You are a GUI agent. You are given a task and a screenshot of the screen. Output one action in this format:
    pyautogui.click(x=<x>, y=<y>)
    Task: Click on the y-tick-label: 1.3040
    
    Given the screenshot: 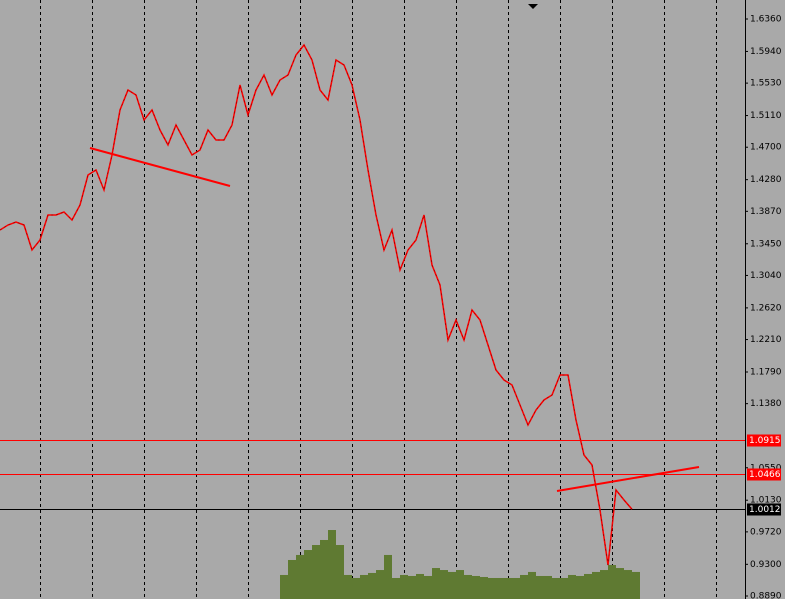 What is the action you would take?
    pyautogui.click(x=766, y=276)
    